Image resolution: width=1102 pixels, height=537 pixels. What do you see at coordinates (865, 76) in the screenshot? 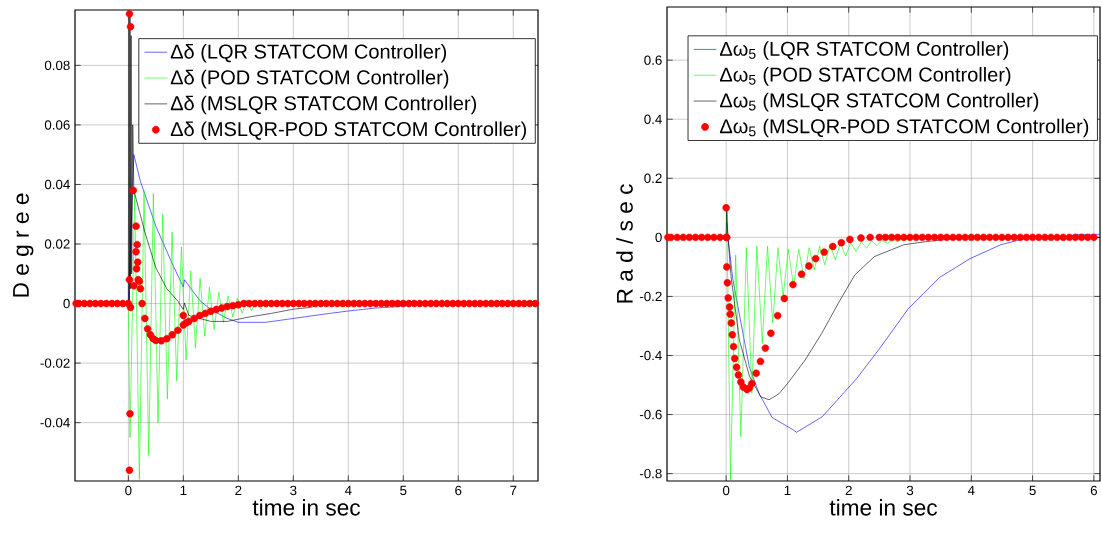
I see `legend-label: Δω$_{5}$ (POD STATCOM Controller)` at bounding box center [865, 76].